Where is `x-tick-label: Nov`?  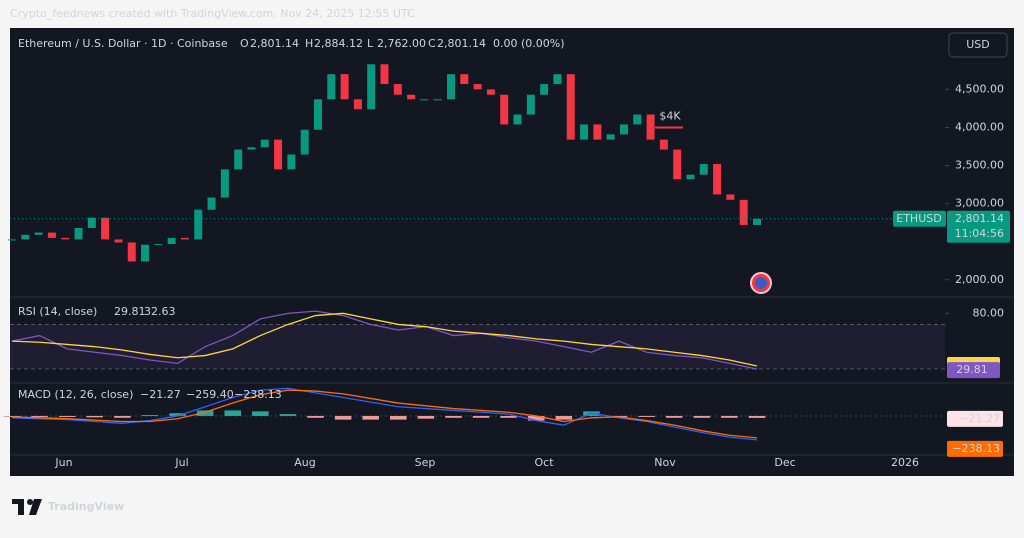
x-tick-label: Nov is located at coordinates (665, 462).